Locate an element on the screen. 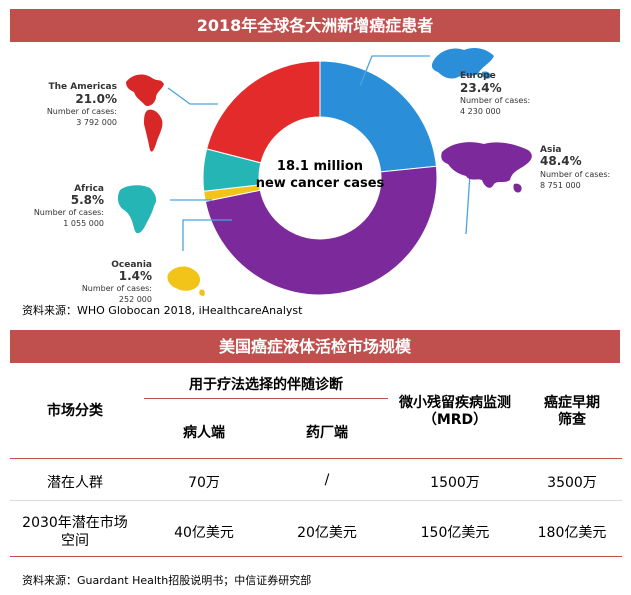  europe-cases: 4 230 000 is located at coordinates (480, 111).